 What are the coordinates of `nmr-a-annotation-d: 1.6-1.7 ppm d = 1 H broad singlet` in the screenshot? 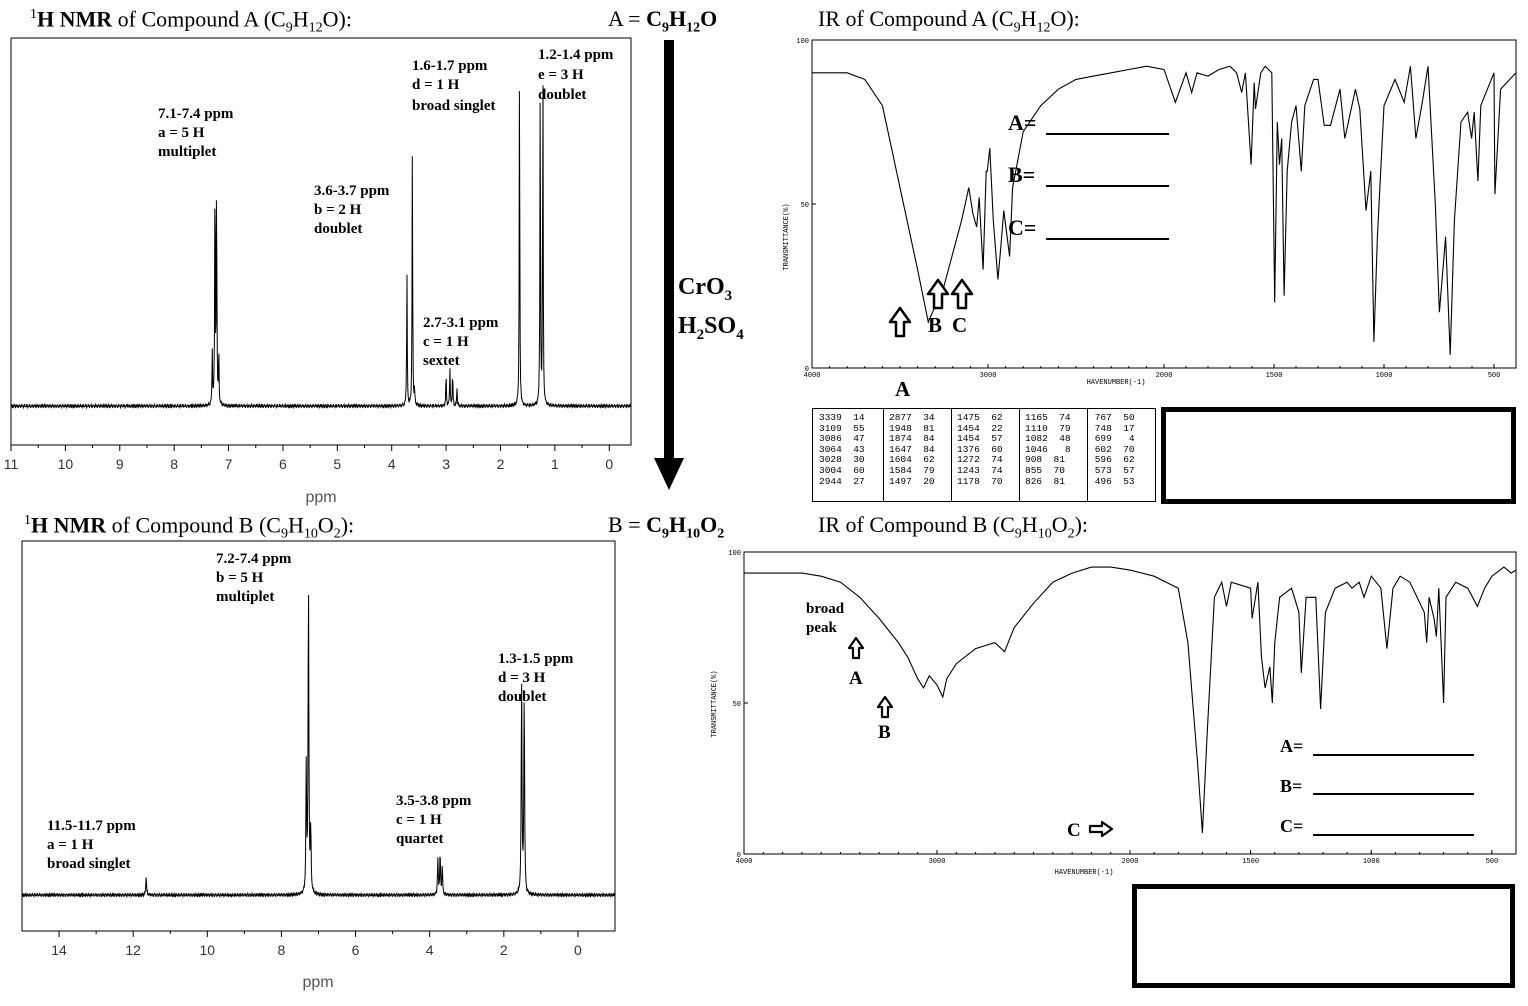 It's located at (454, 86).